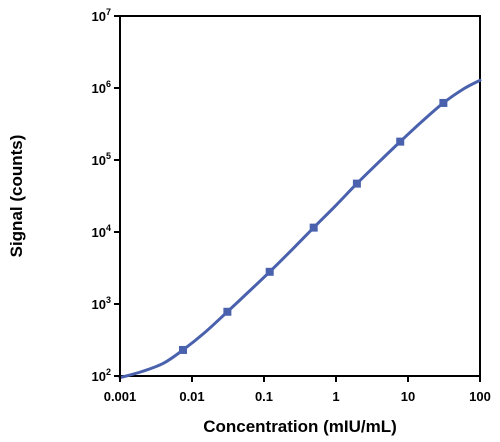 The height and width of the screenshot is (442, 500). I want to click on x-tick-label: 10, so click(408, 396).